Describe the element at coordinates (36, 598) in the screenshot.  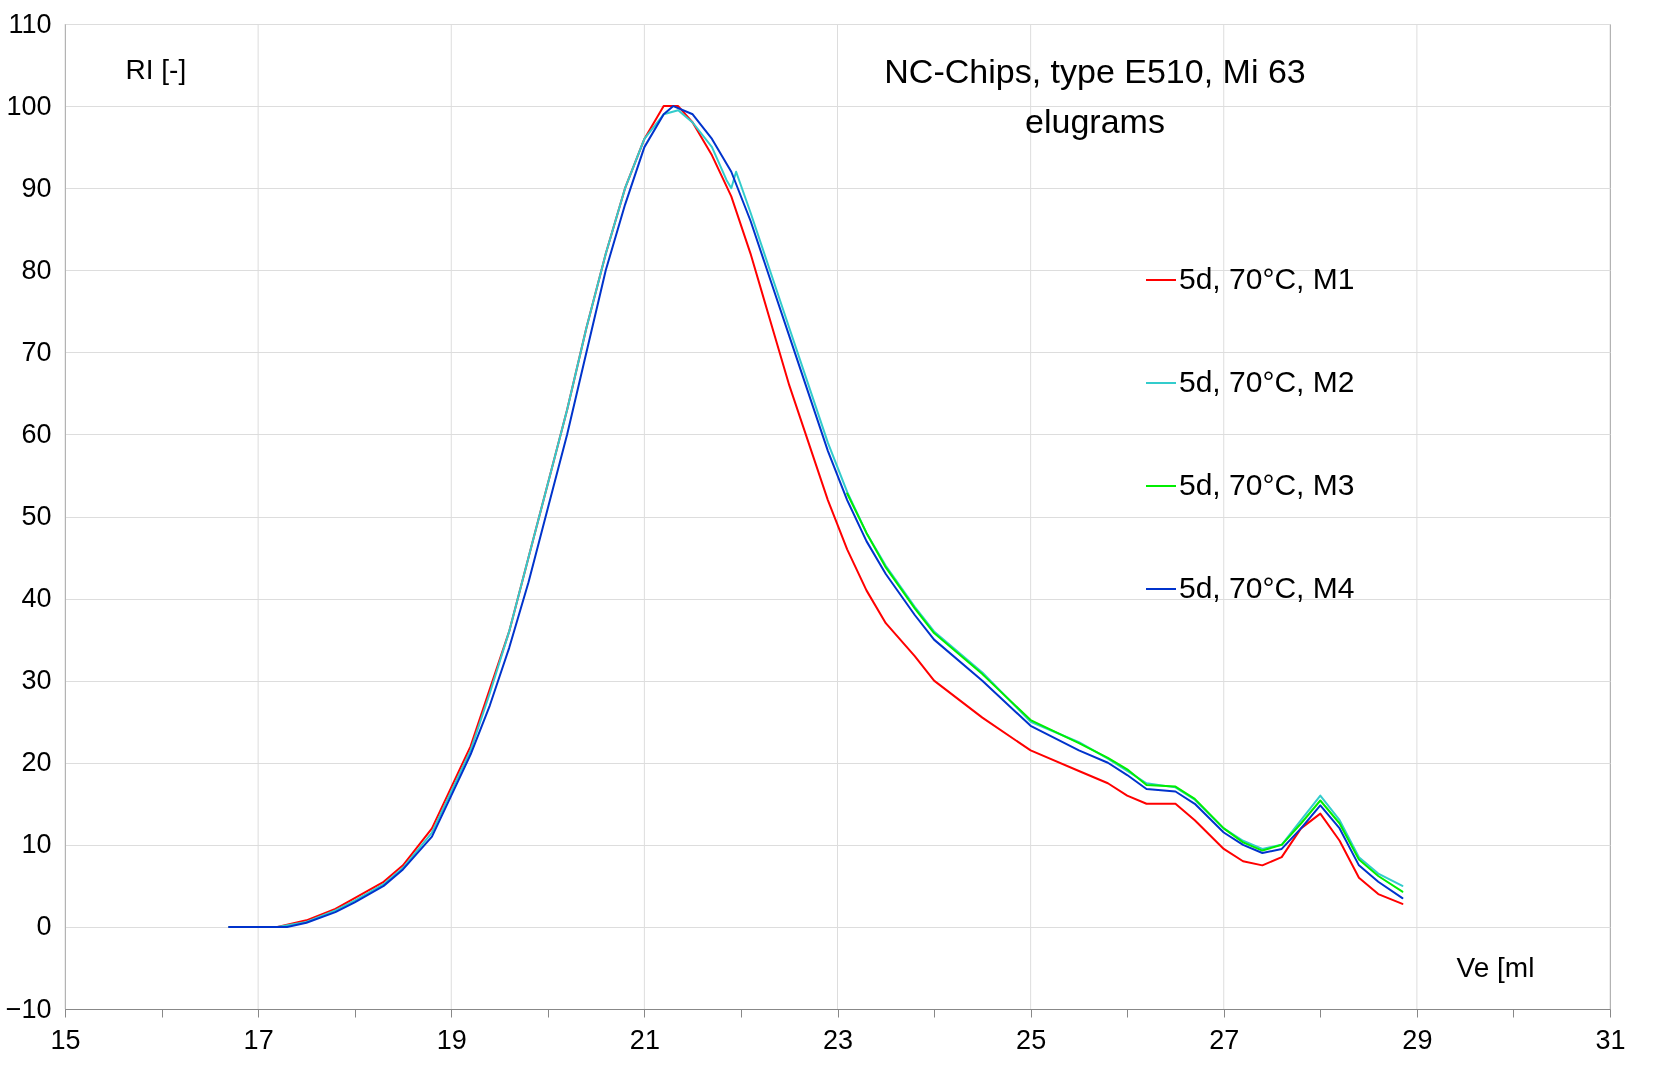
I see `y-tick-label: 40` at that location.